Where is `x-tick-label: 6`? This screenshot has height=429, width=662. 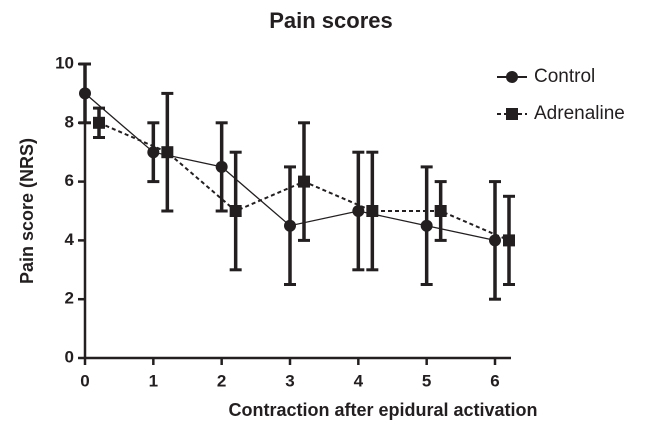 x-tick-label: 6 is located at coordinates (494, 380).